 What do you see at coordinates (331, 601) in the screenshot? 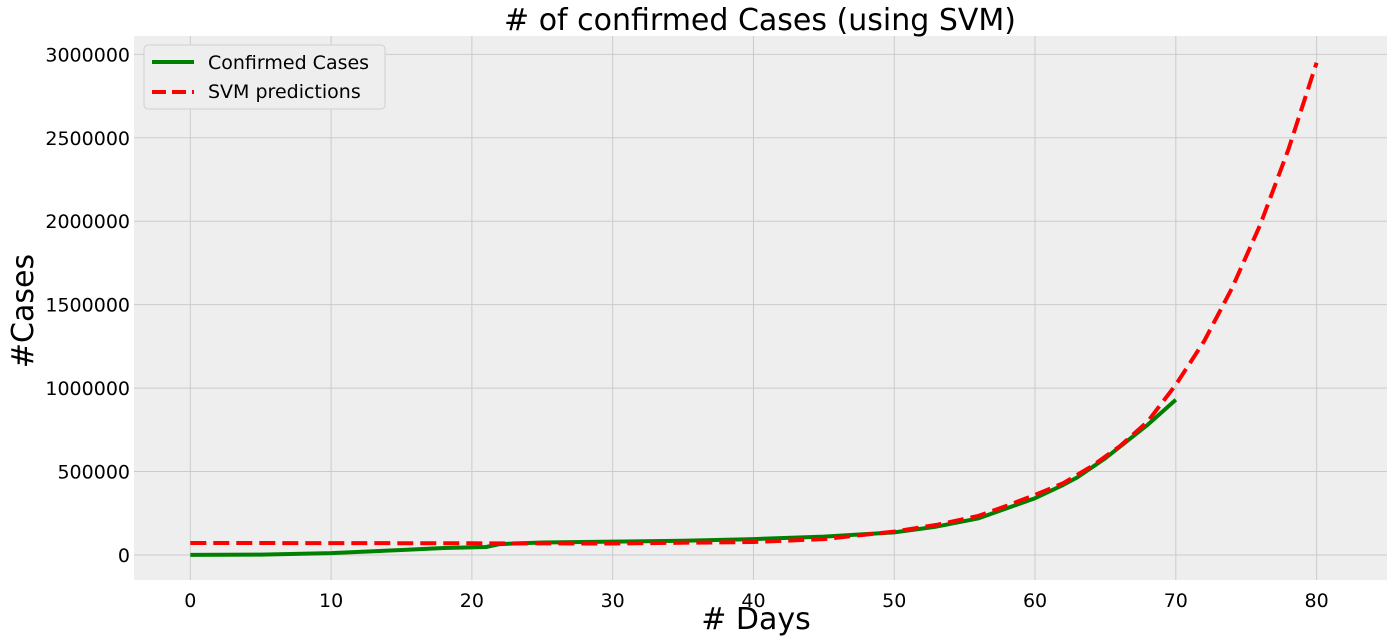
I see `x-tick-label: 10` at bounding box center [331, 601].